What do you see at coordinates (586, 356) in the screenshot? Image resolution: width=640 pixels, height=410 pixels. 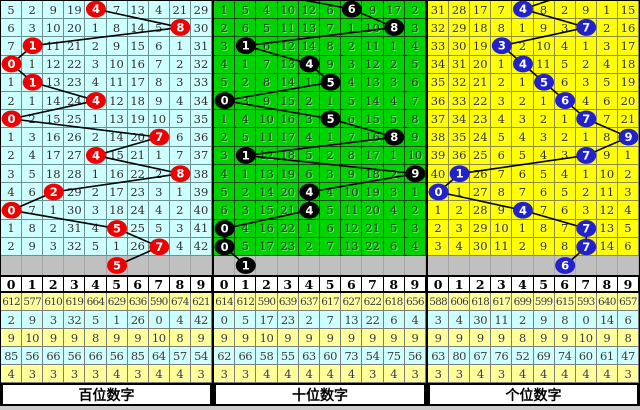 I see `stats-cell: 60` at bounding box center [586, 356].